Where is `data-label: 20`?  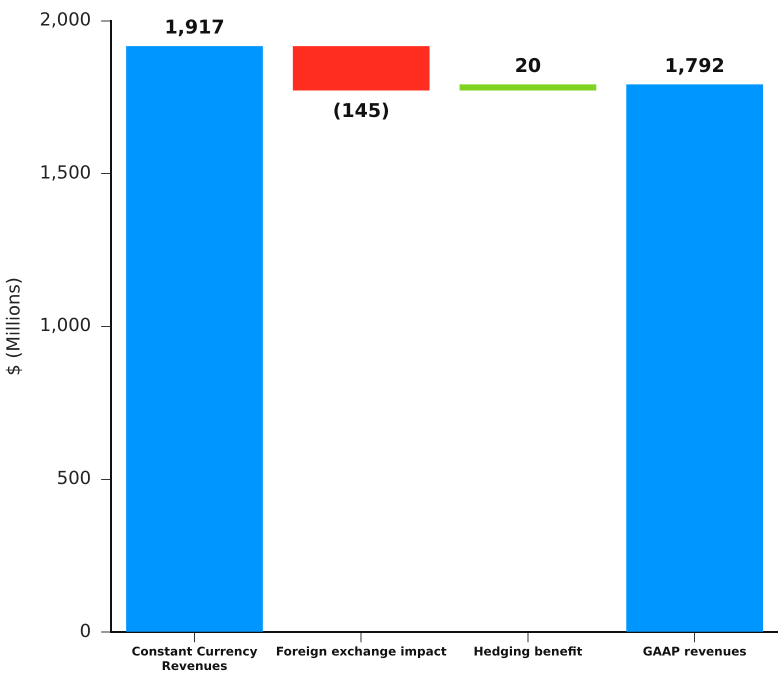
data-label: 20 is located at coordinates (528, 65).